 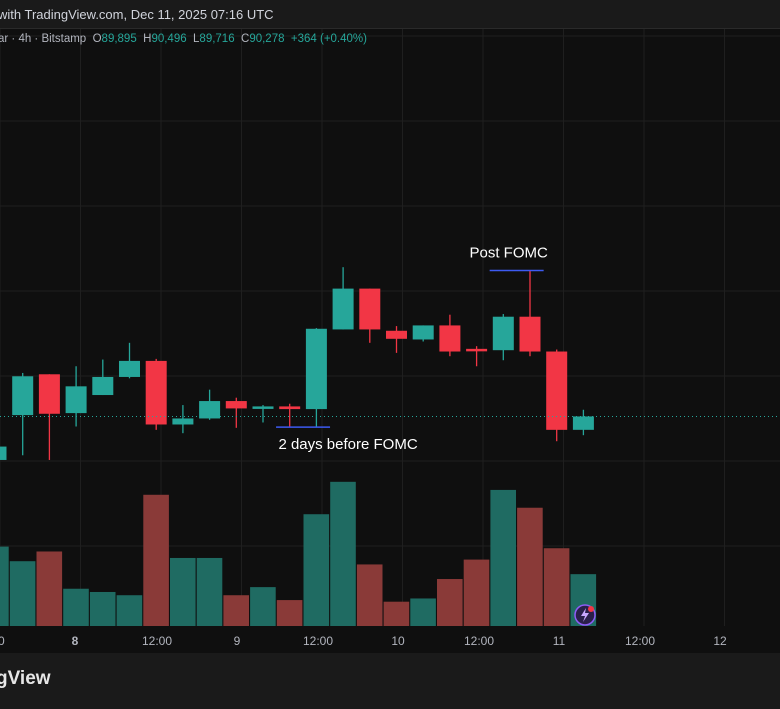 What do you see at coordinates (147, 39) in the screenshot?
I see `high-label: H` at bounding box center [147, 39].